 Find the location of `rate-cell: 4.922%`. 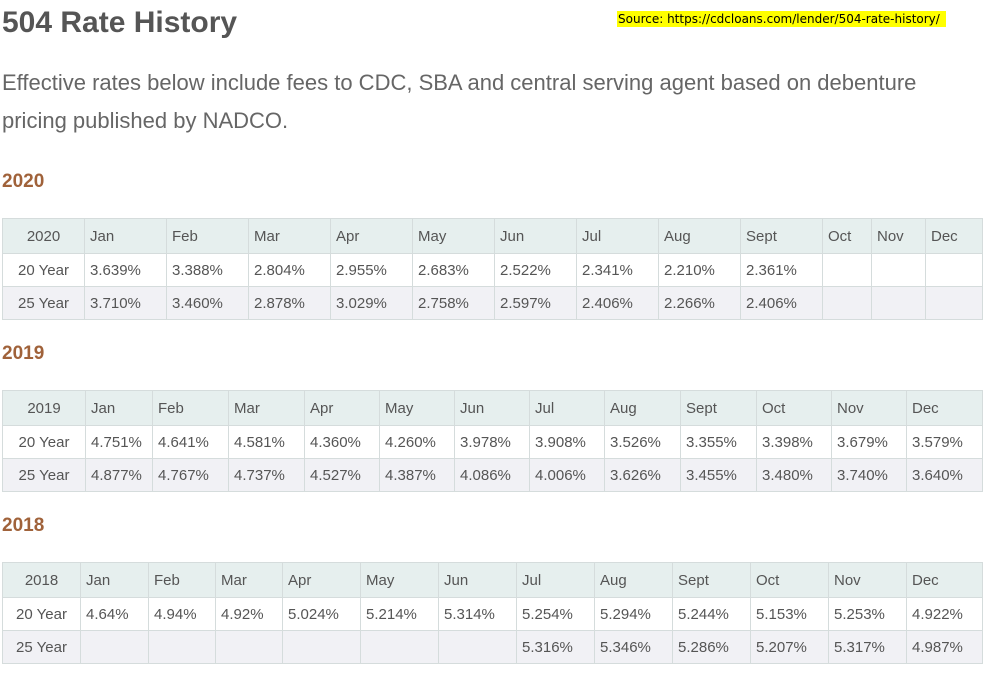

rate-cell: 4.922% is located at coordinates (944, 614).